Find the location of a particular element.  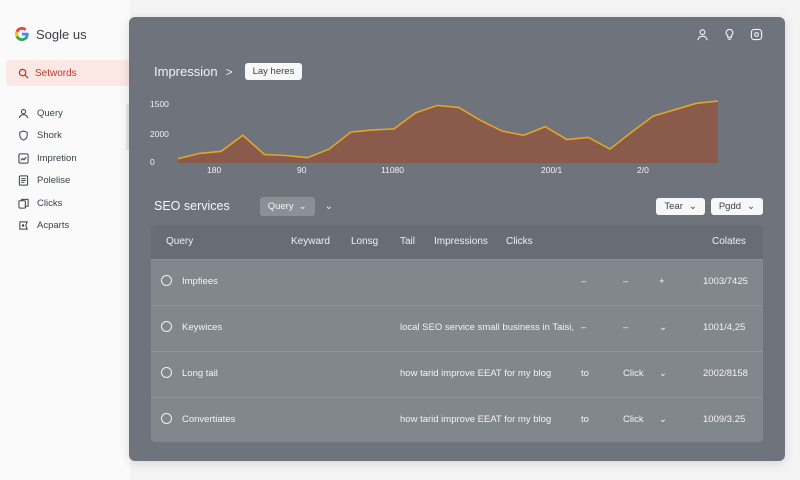

sidebar-item-shork: Shork is located at coordinates (47, 136).